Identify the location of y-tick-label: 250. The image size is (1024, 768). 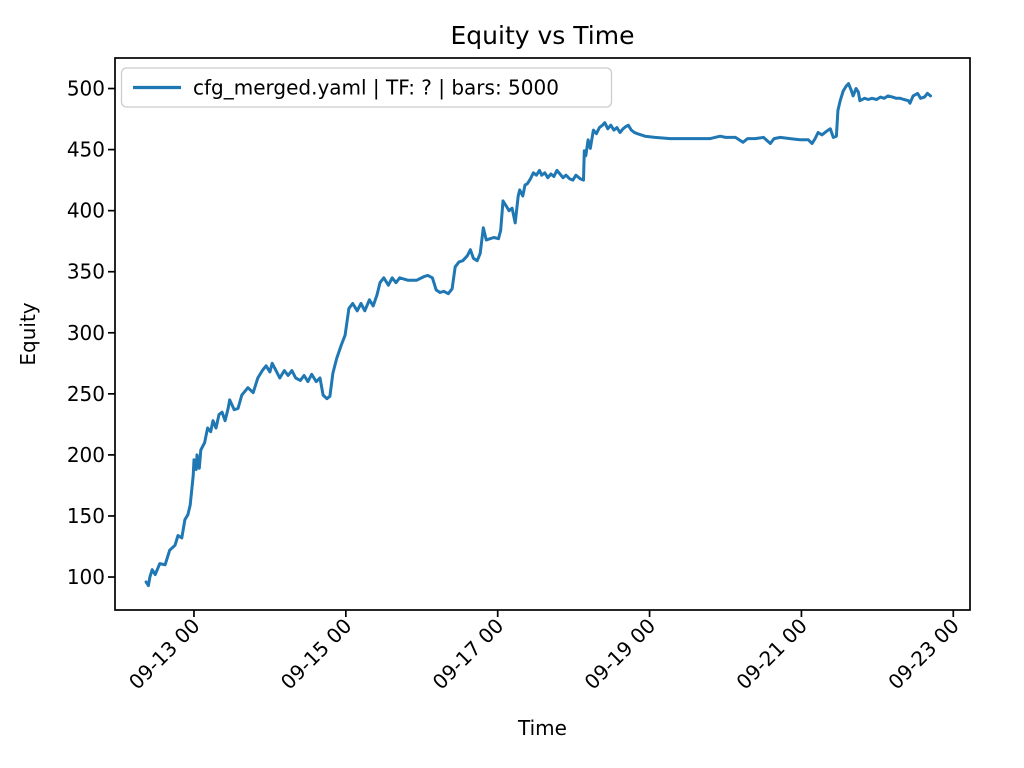
(86, 394).